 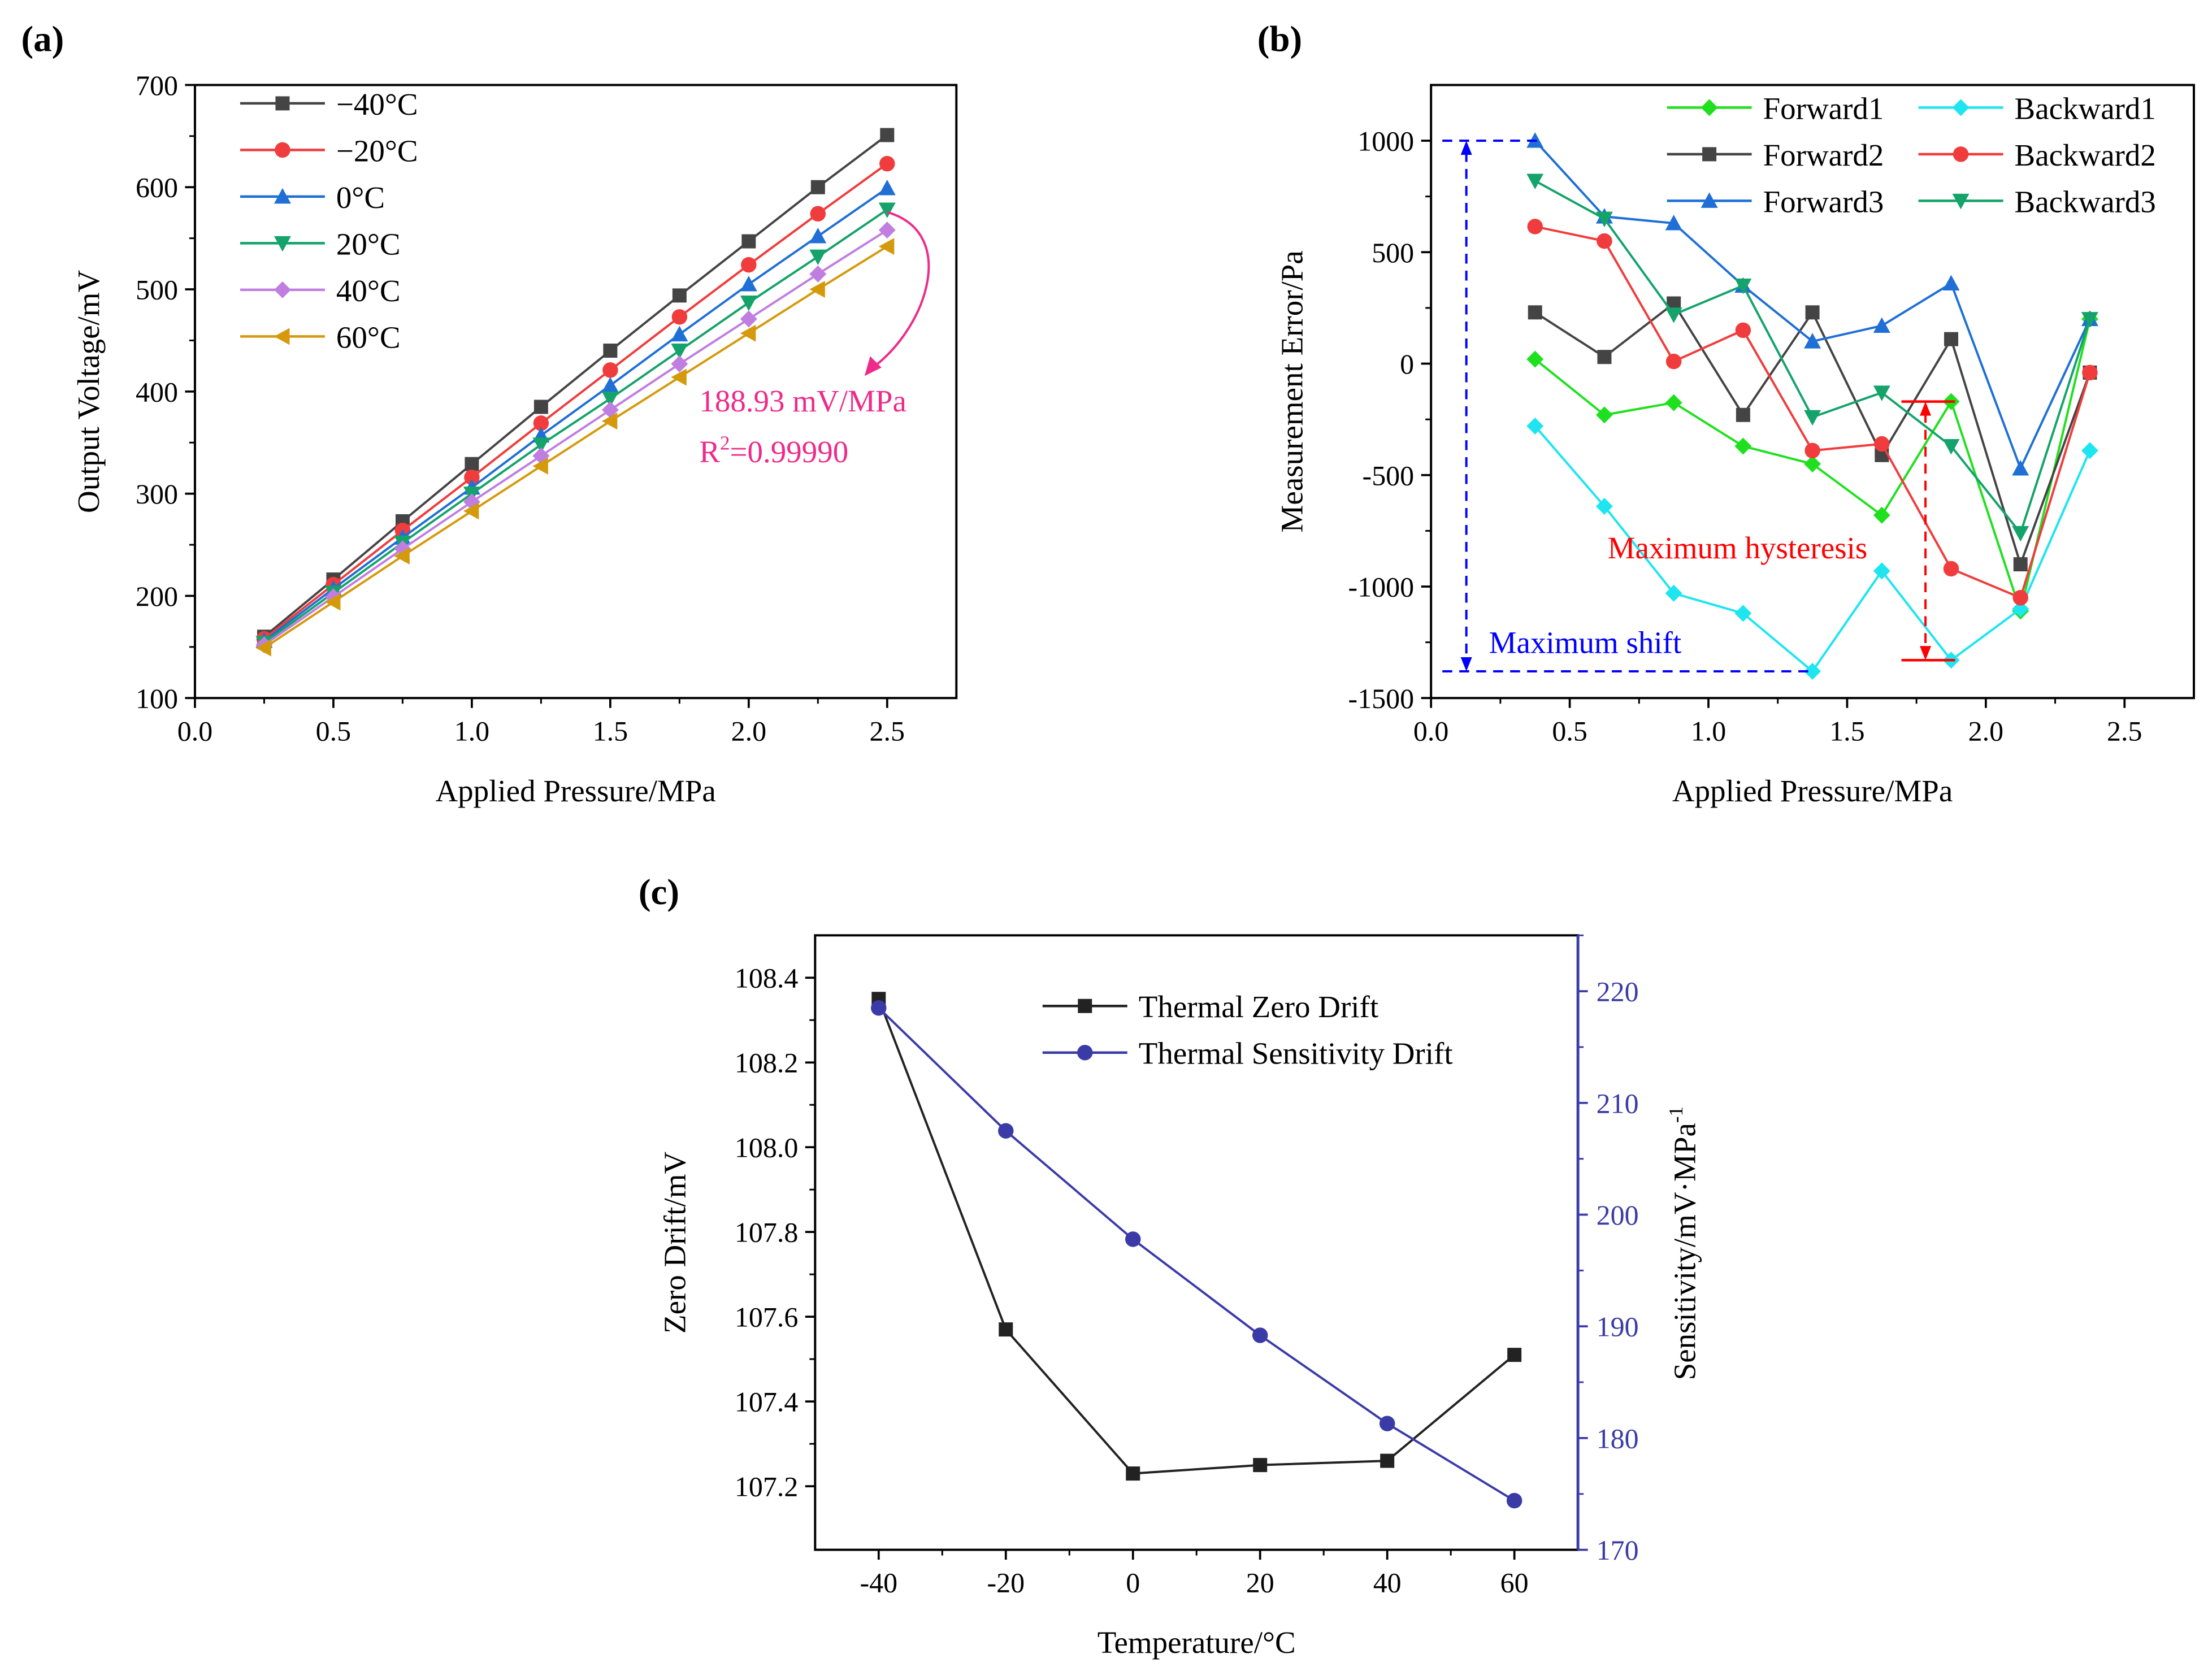 I want to click on y-tick-label: 107.8, so click(x=766, y=1232).